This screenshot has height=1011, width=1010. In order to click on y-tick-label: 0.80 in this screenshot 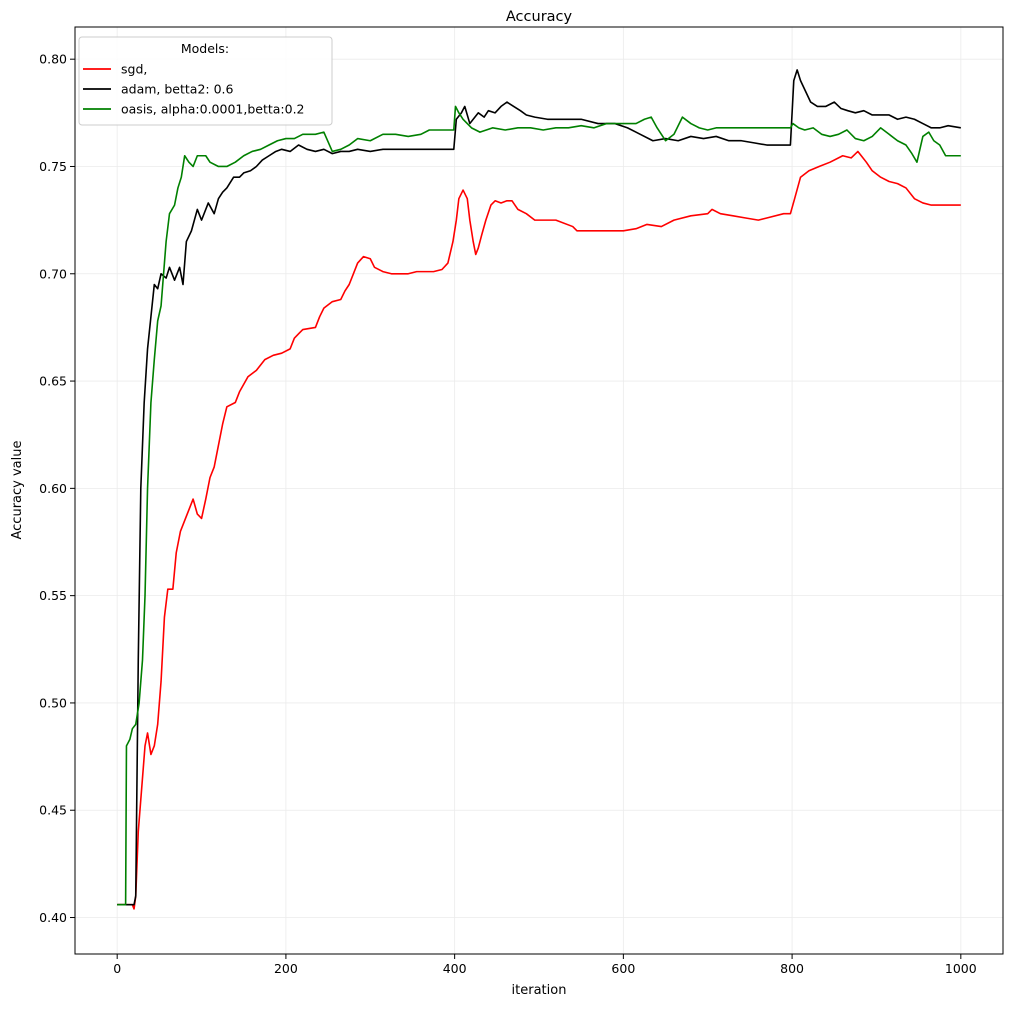, I will do `click(53, 59)`.